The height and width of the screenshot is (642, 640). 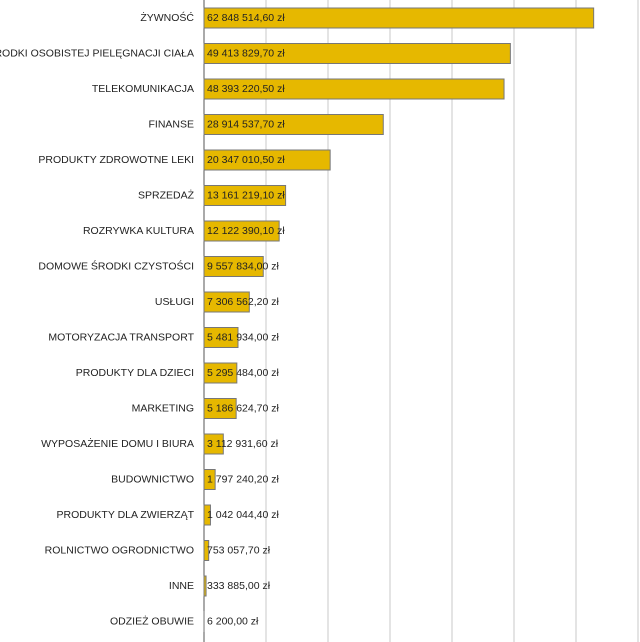 What do you see at coordinates (97, 52) in the screenshot?
I see `category-label: ŚRODKI OSOBISTEJ PIELĘGNACJI CIAŁA` at bounding box center [97, 52].